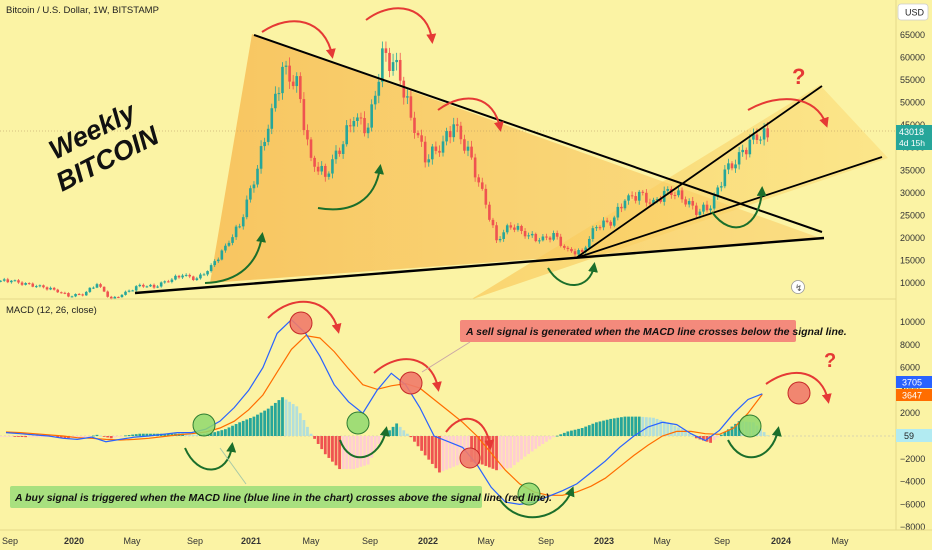 The width and height of the screenshot is (932, 550). I want to click on currency-button, so click(913, 12).